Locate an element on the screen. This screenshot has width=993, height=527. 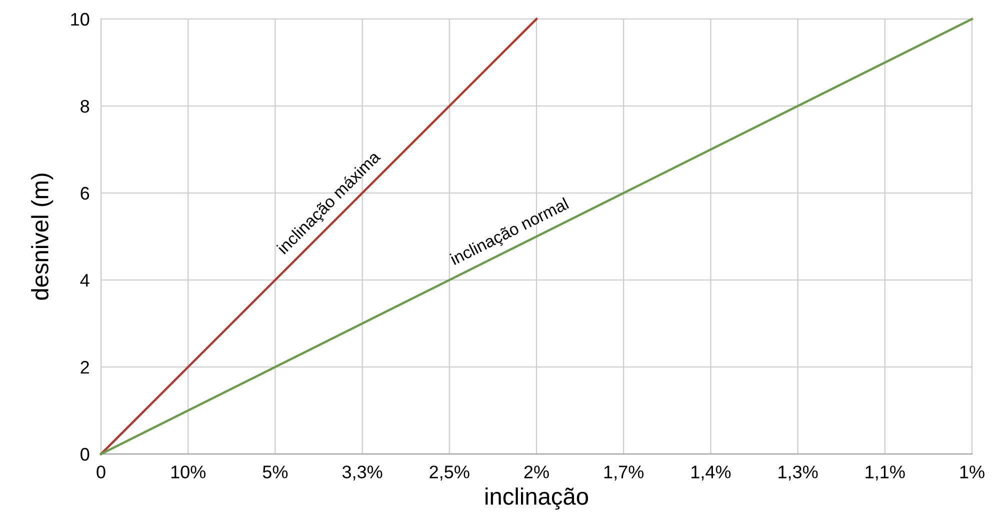
x-tick-label: 1% is located at coordinates (972, 472).